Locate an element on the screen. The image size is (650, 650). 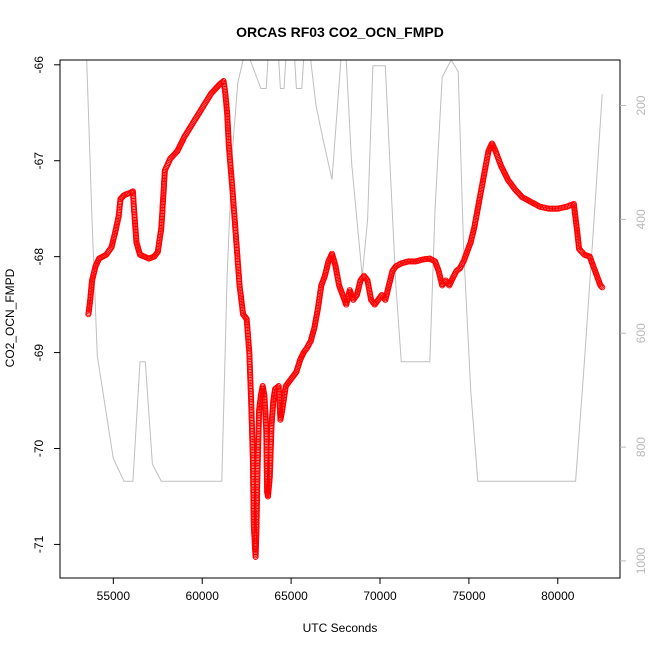
x-tick-label: 70000 is located at coordinates (380, 596).